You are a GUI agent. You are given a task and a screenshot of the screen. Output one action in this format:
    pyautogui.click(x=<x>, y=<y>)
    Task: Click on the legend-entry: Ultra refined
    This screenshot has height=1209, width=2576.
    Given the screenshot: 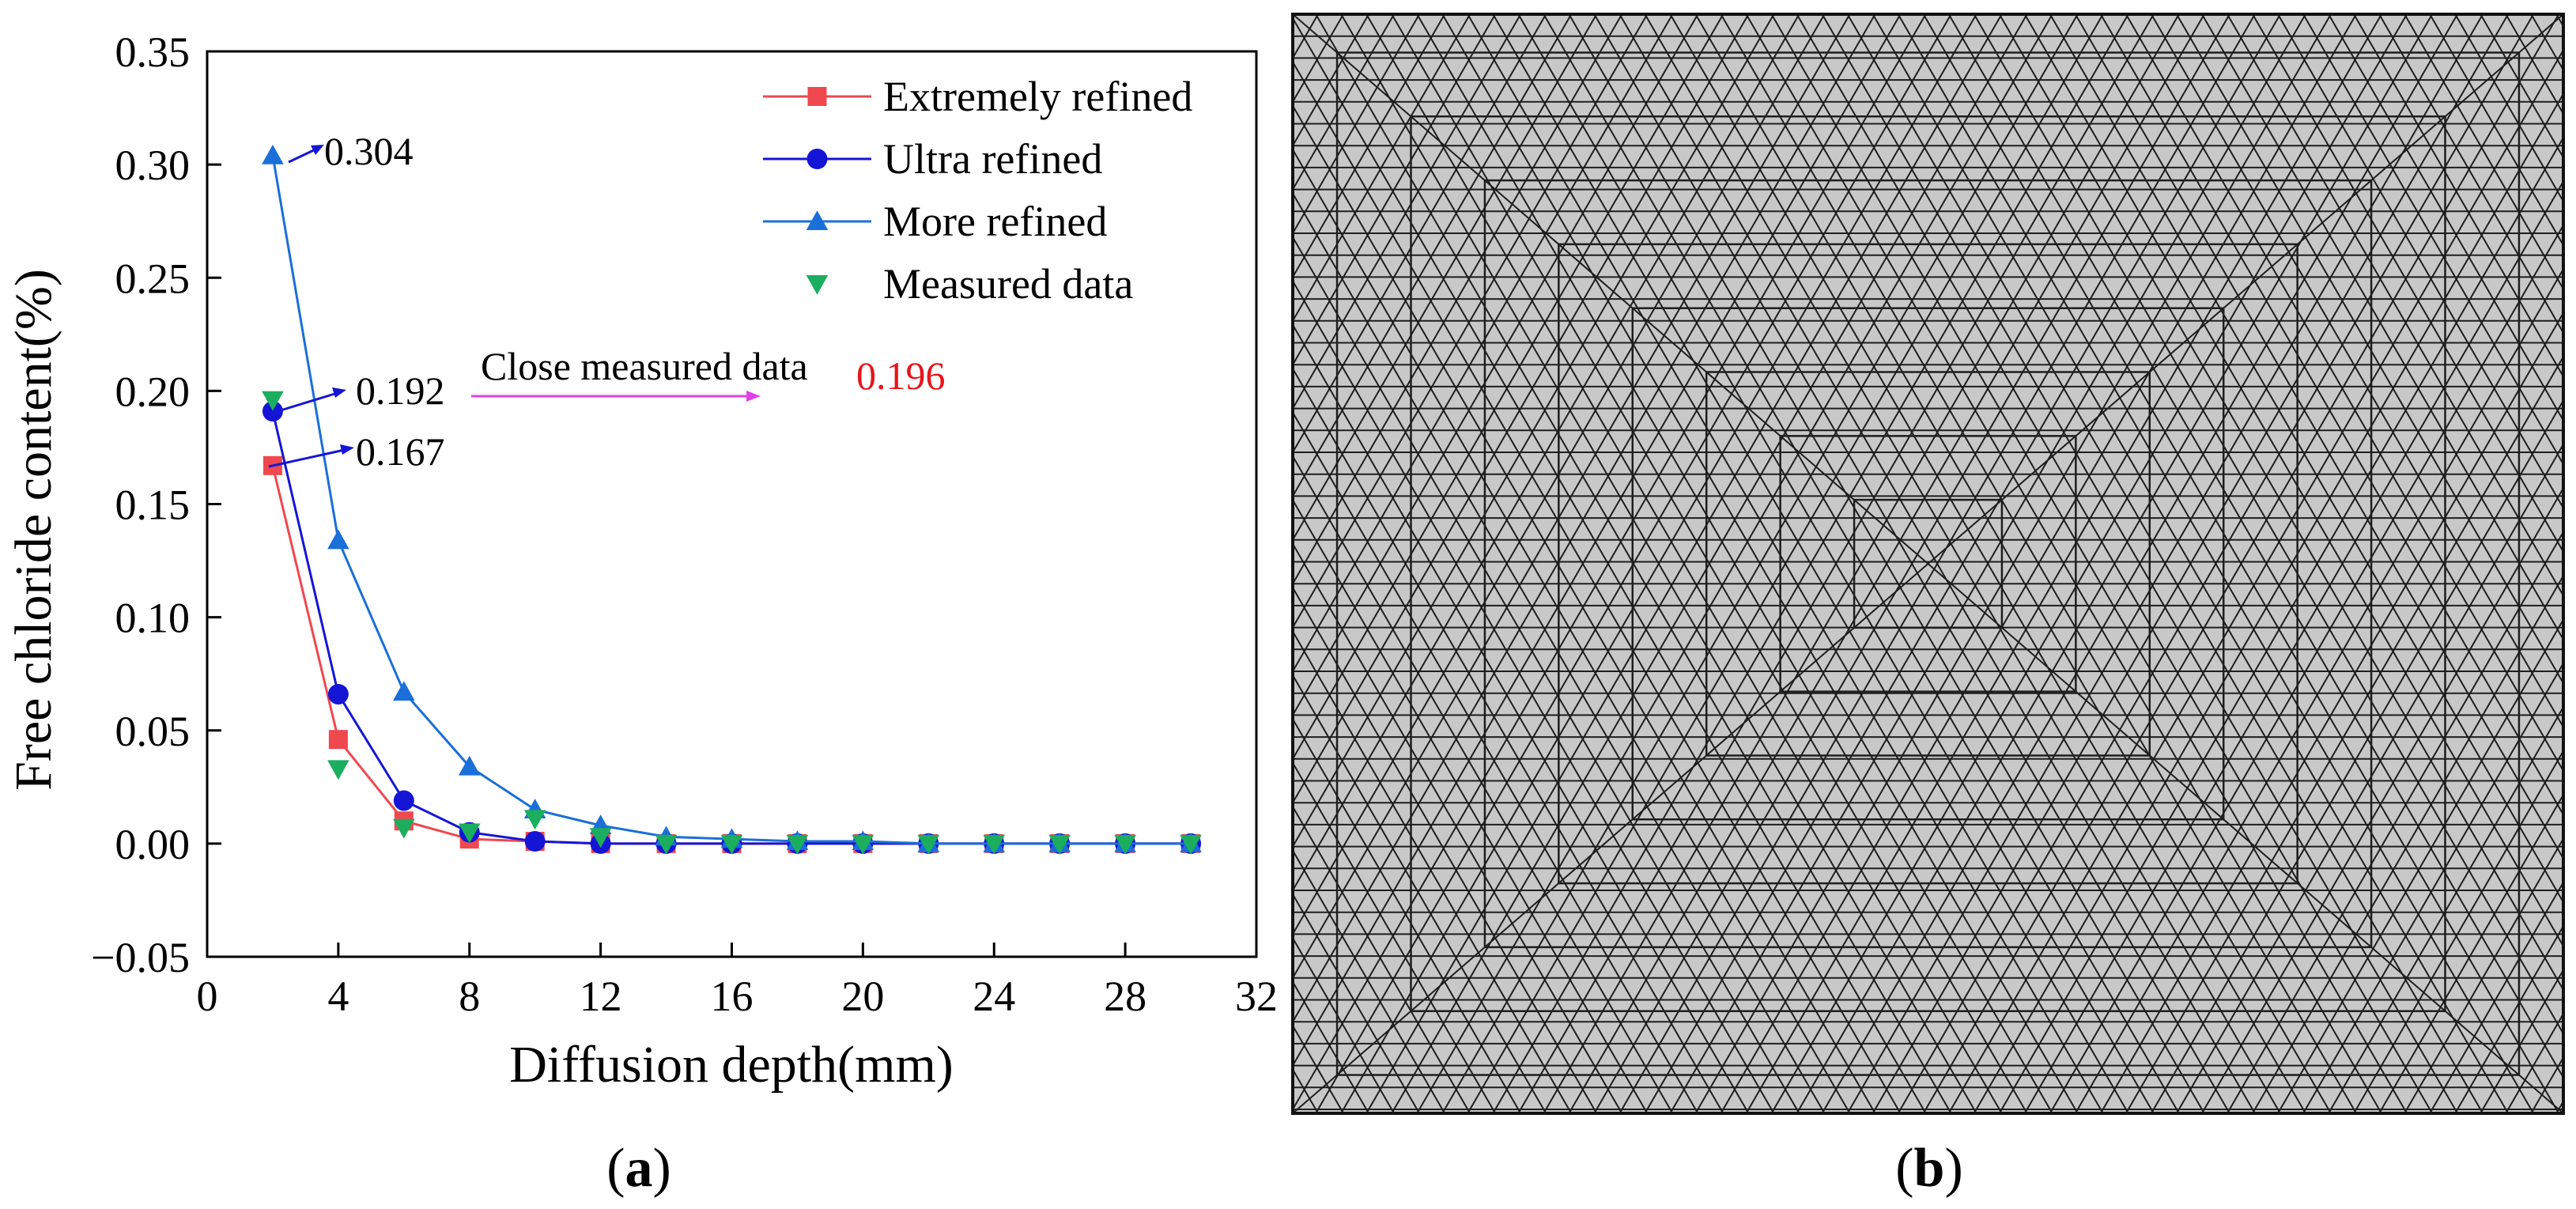 What is the action you would take?
    pyautogui.click(x=932, y=159)
    